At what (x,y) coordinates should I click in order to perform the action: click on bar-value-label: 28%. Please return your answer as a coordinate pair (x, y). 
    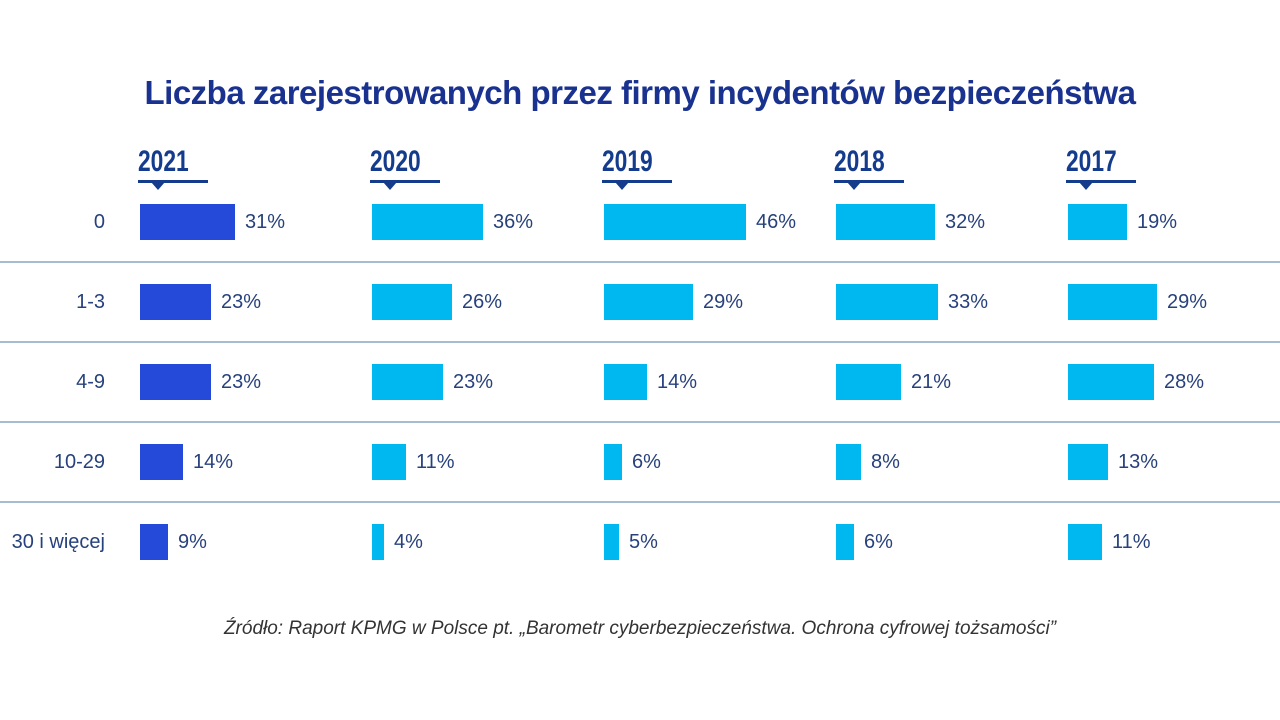
    Looking at the image, I should click on (1184, 382).